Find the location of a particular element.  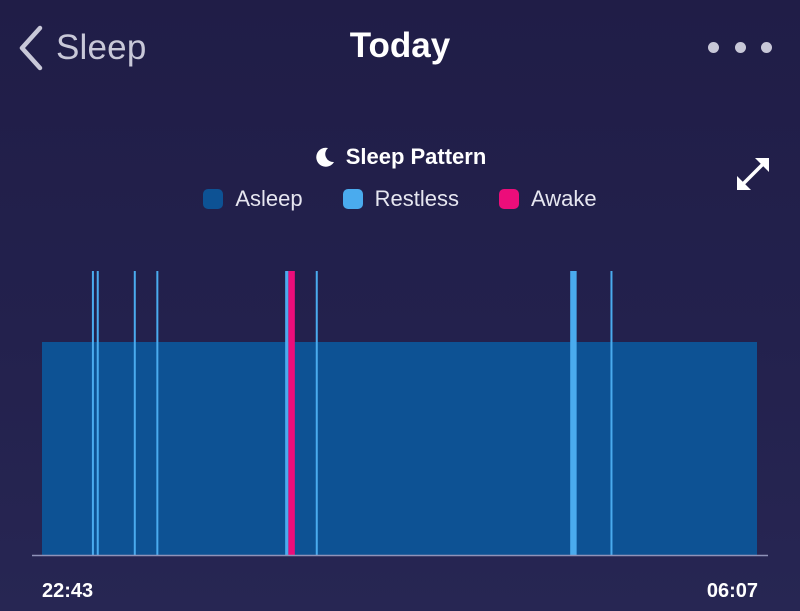

more-button is located at coordinates (740, 47).